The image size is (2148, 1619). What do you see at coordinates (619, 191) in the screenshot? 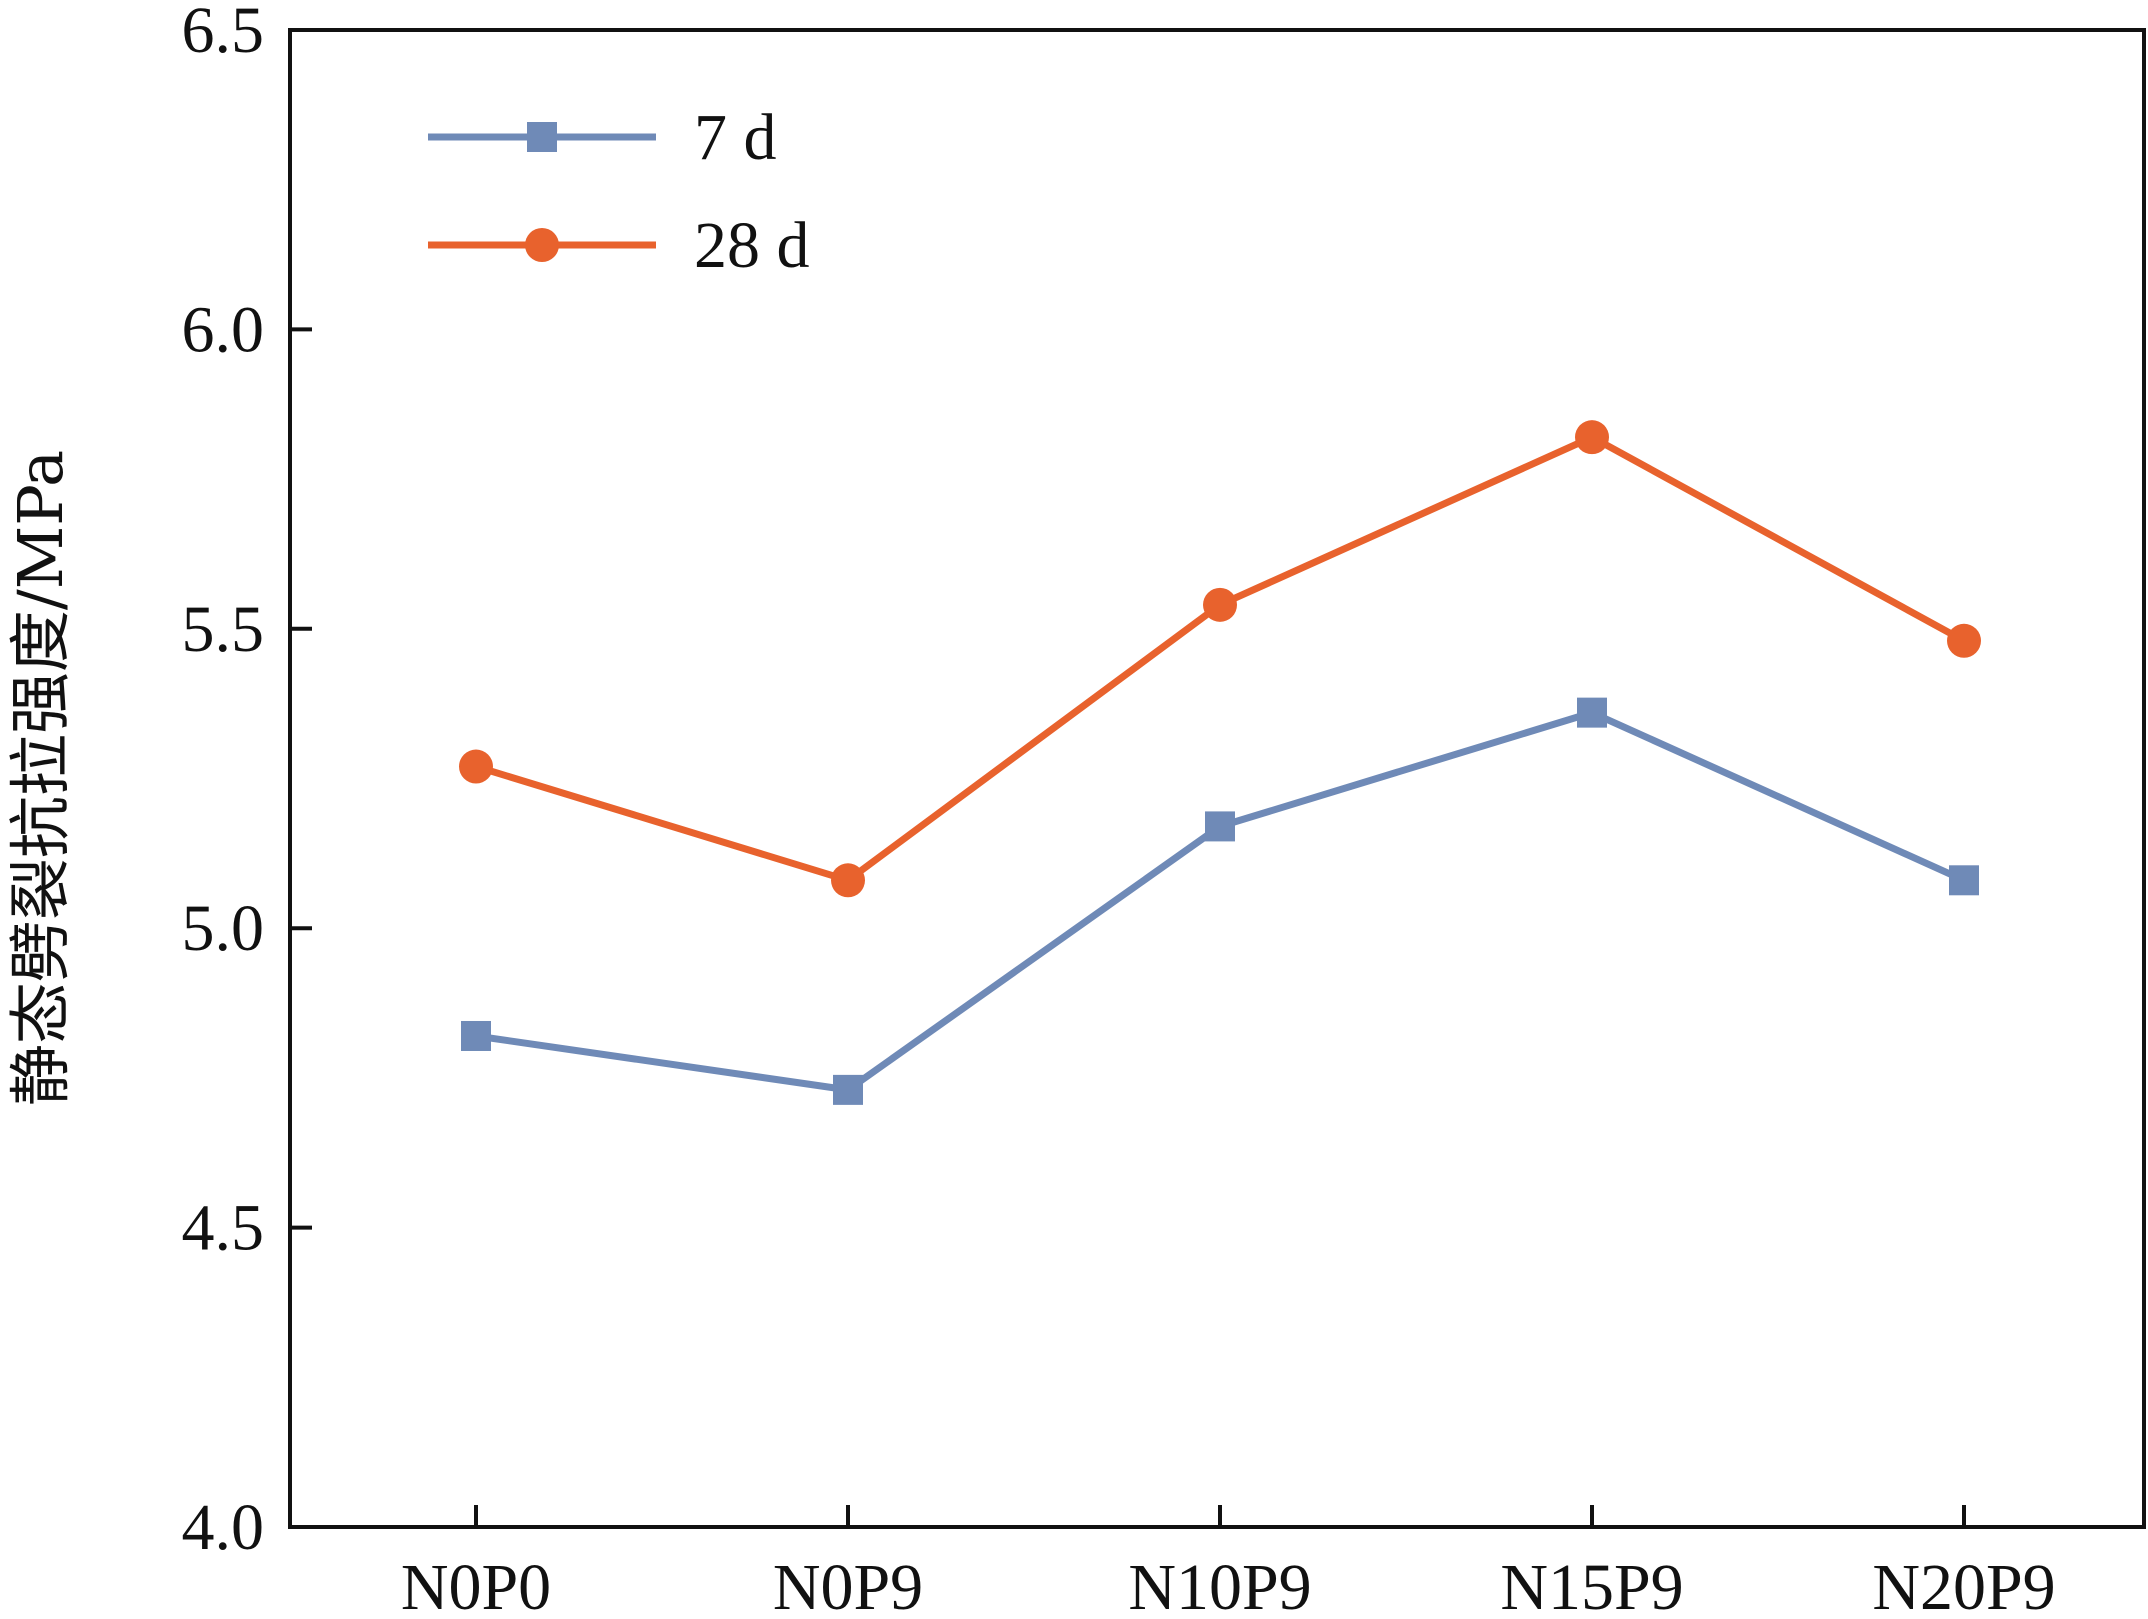
I see `legend: 7 d 28 d` at bounding box center [619, 191].